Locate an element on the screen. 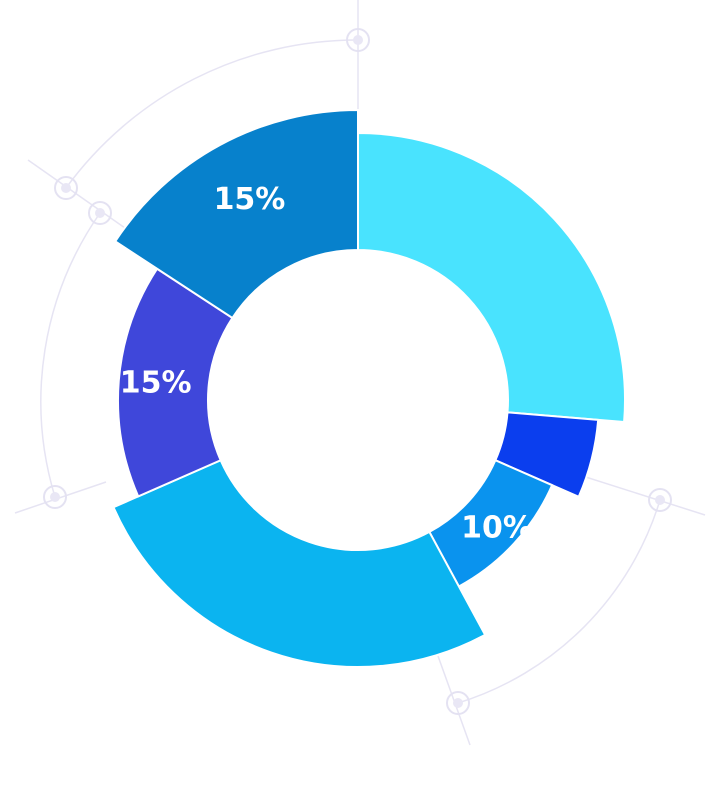 This screenshot has height=800, width=727. slice-label-3: 10% is located at coordinates (497, 528).